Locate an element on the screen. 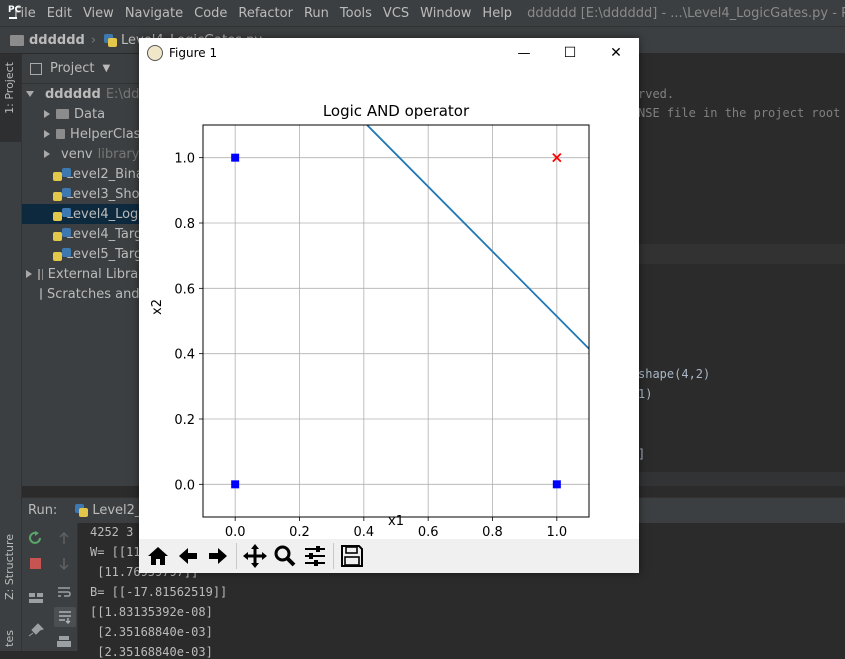  menu-run: Run is located at coordinates (316, 13).